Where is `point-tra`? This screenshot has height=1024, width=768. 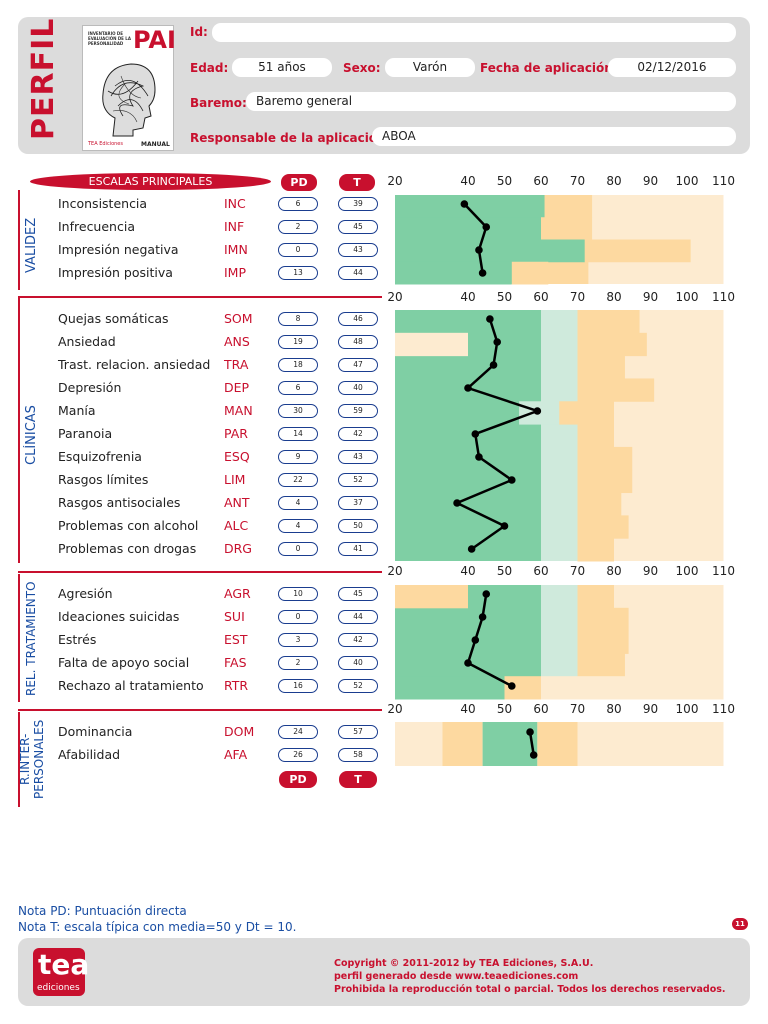 point-tra is located at coordinates (493, 365).